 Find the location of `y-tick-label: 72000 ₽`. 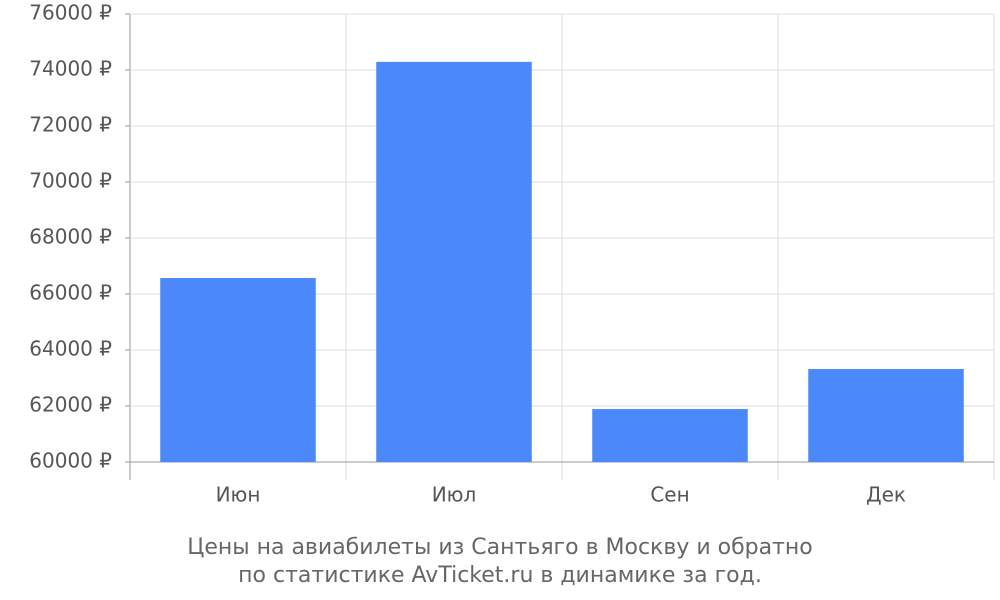

y-tick-label: 72000 ₽ is located at coordinates (70, 125).